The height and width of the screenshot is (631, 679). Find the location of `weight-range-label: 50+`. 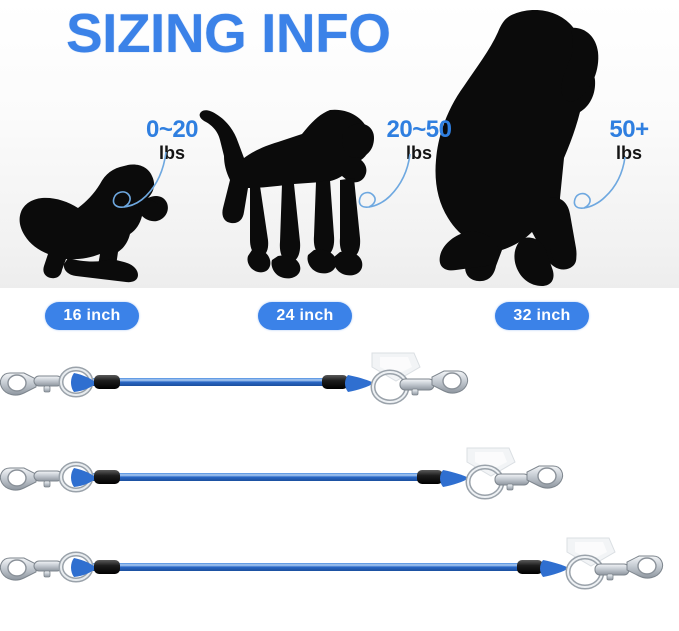

weight-range-label: 50+ is located at coordinates (629, 129).